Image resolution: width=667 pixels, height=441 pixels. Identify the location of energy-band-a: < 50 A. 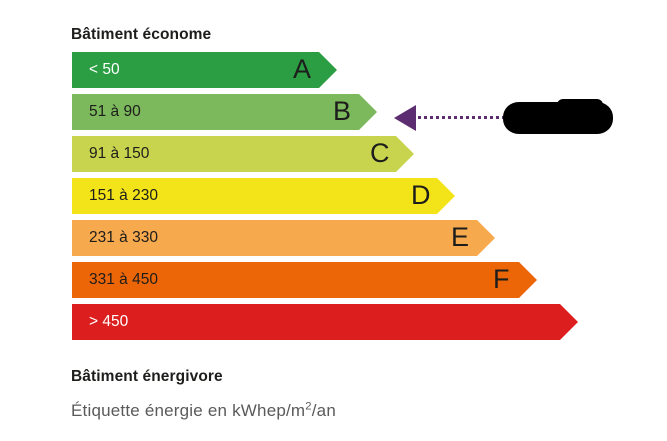
(204, 70).